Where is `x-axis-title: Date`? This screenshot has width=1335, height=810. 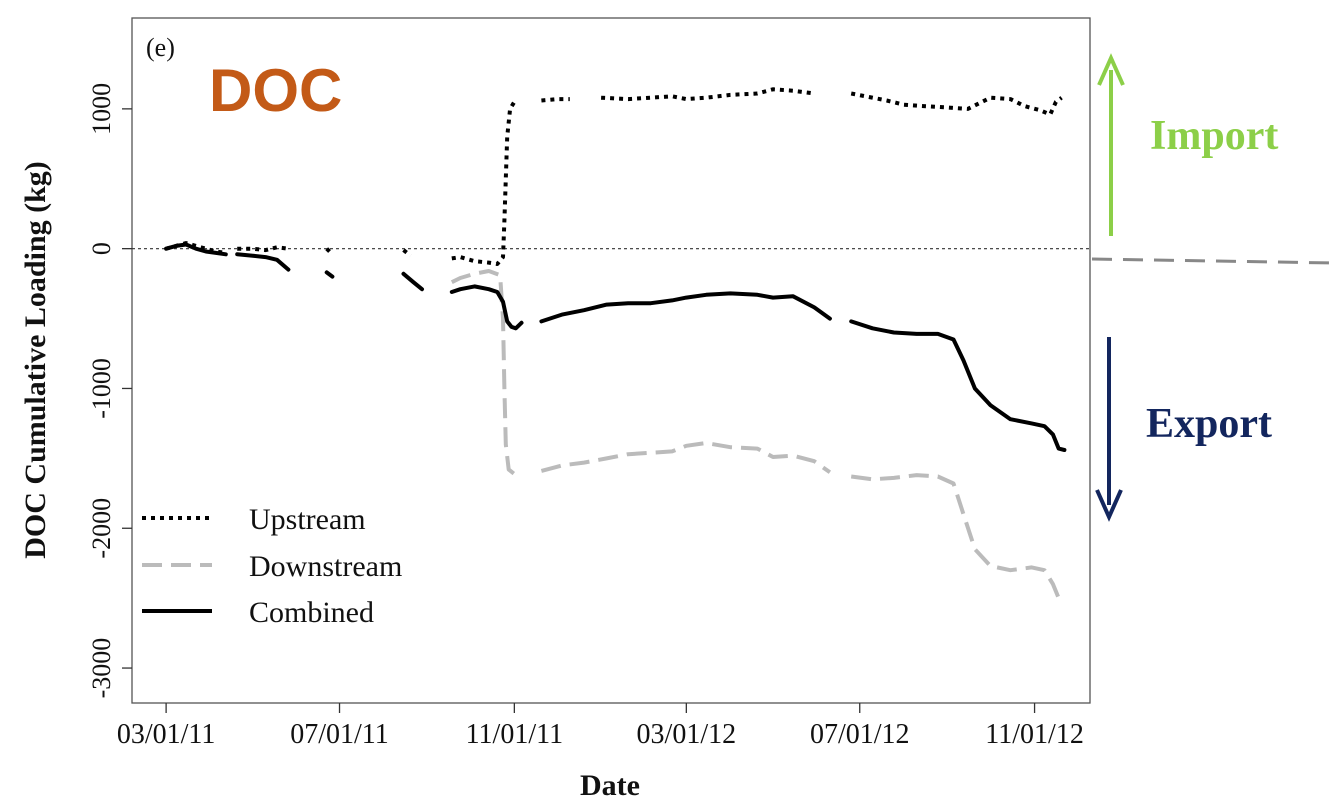
x-axis-title: Date is located at coordinates (610, 785).